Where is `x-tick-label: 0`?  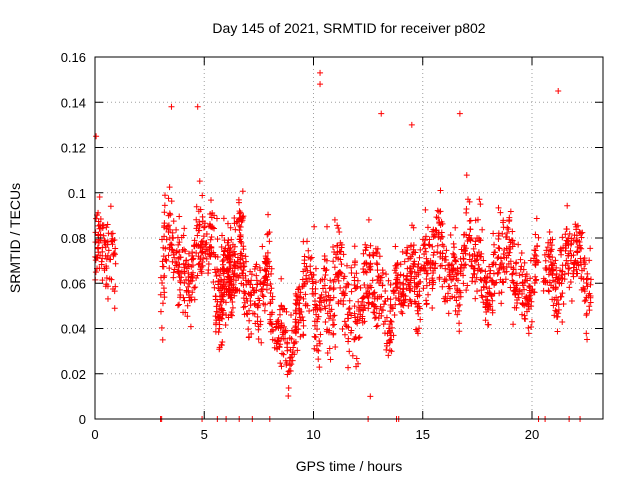
x-tick-label: 0 is located at coordinates (94, 434).